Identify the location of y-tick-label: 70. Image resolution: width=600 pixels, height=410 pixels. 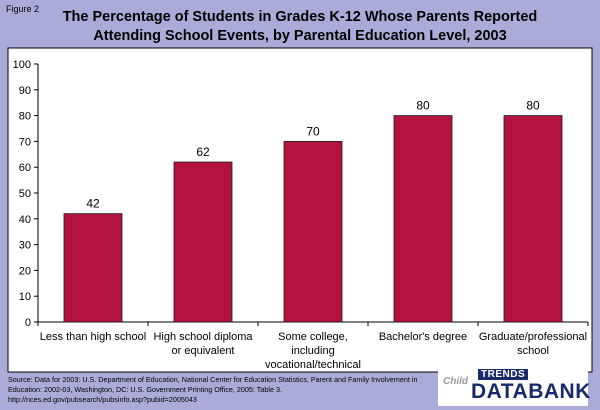
(25, 142).